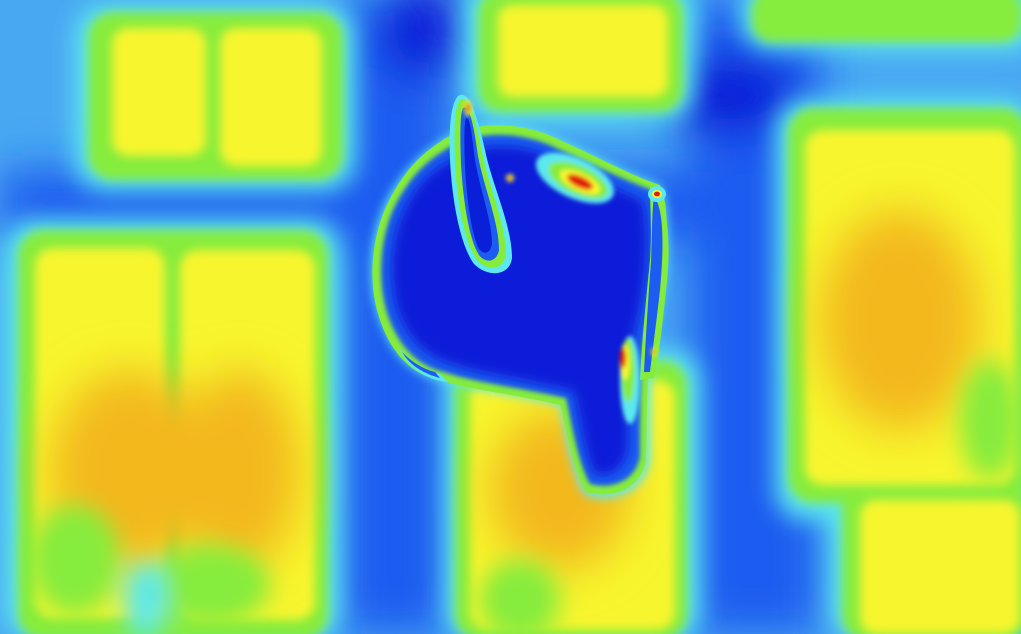 This screenshot has height=634, width=1021. Describe the element at coordinates (423, 364) in the screenshot. I see `teapot-base` at that location.